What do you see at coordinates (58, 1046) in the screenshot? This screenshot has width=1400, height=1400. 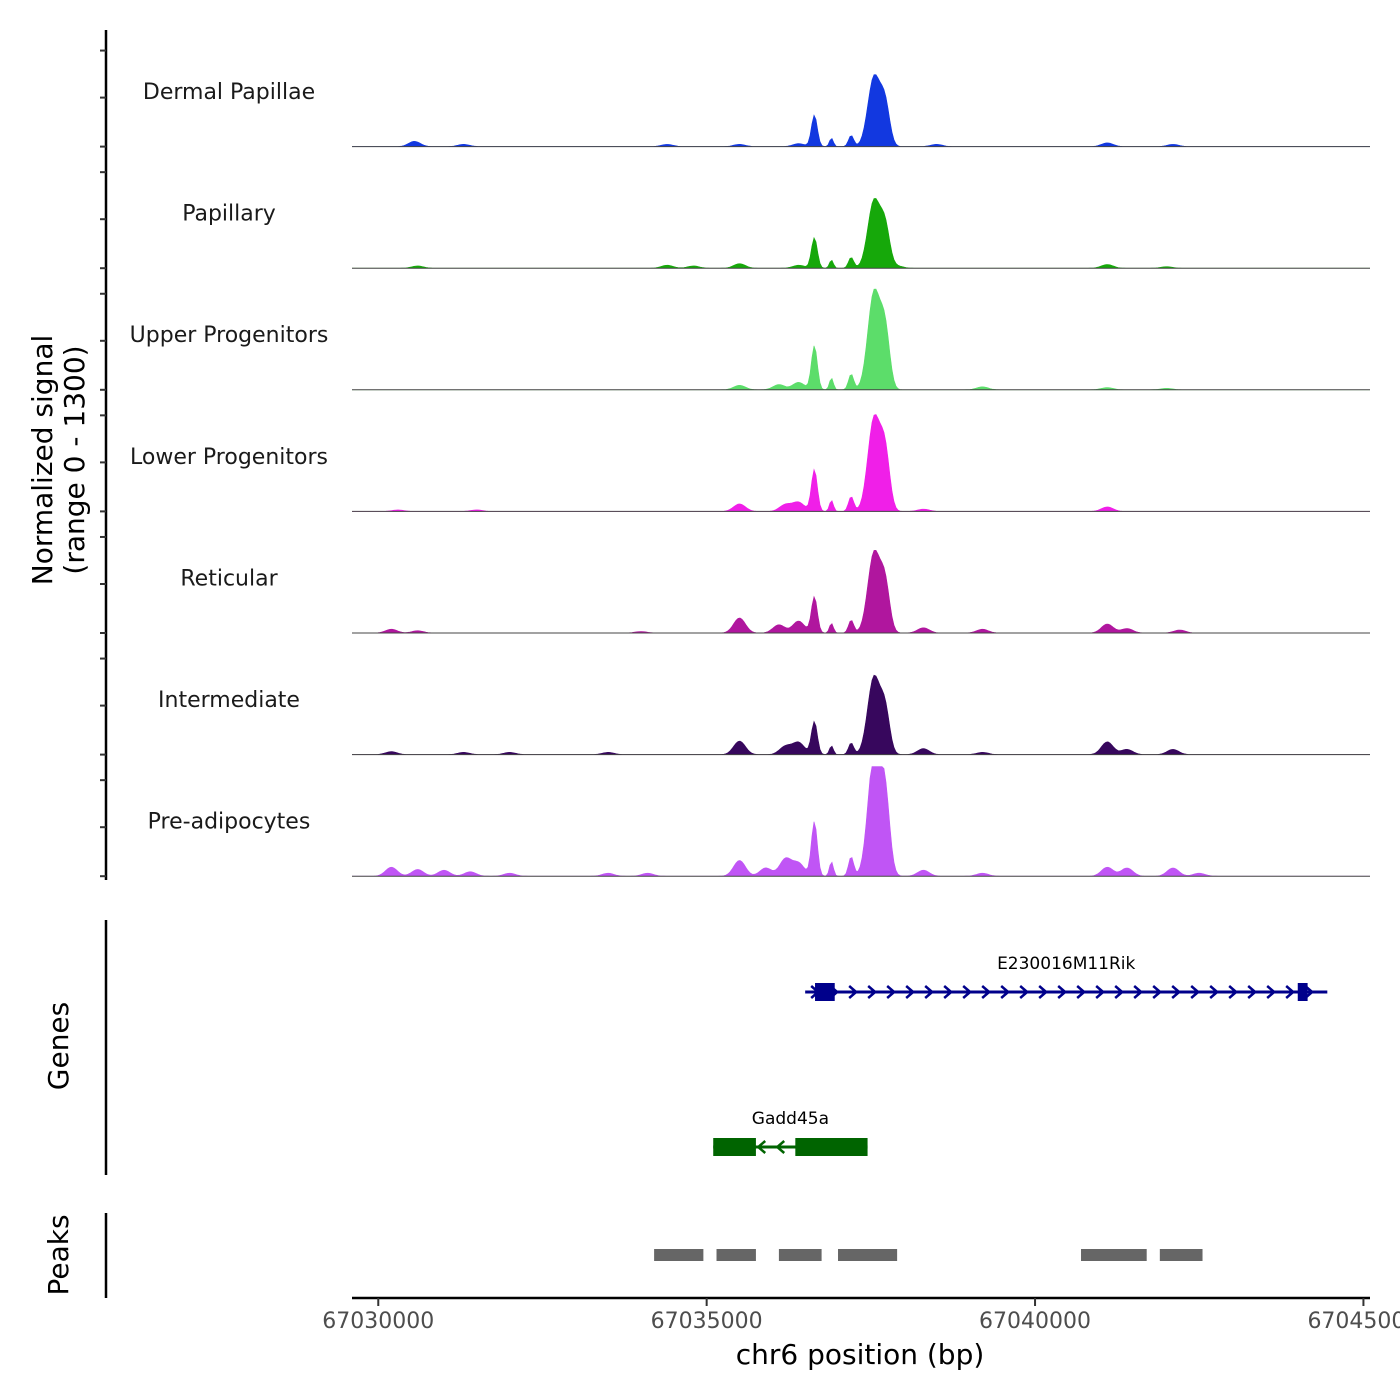 I see `genes-panel-title: Genes` at bounding box center [58, 1046].